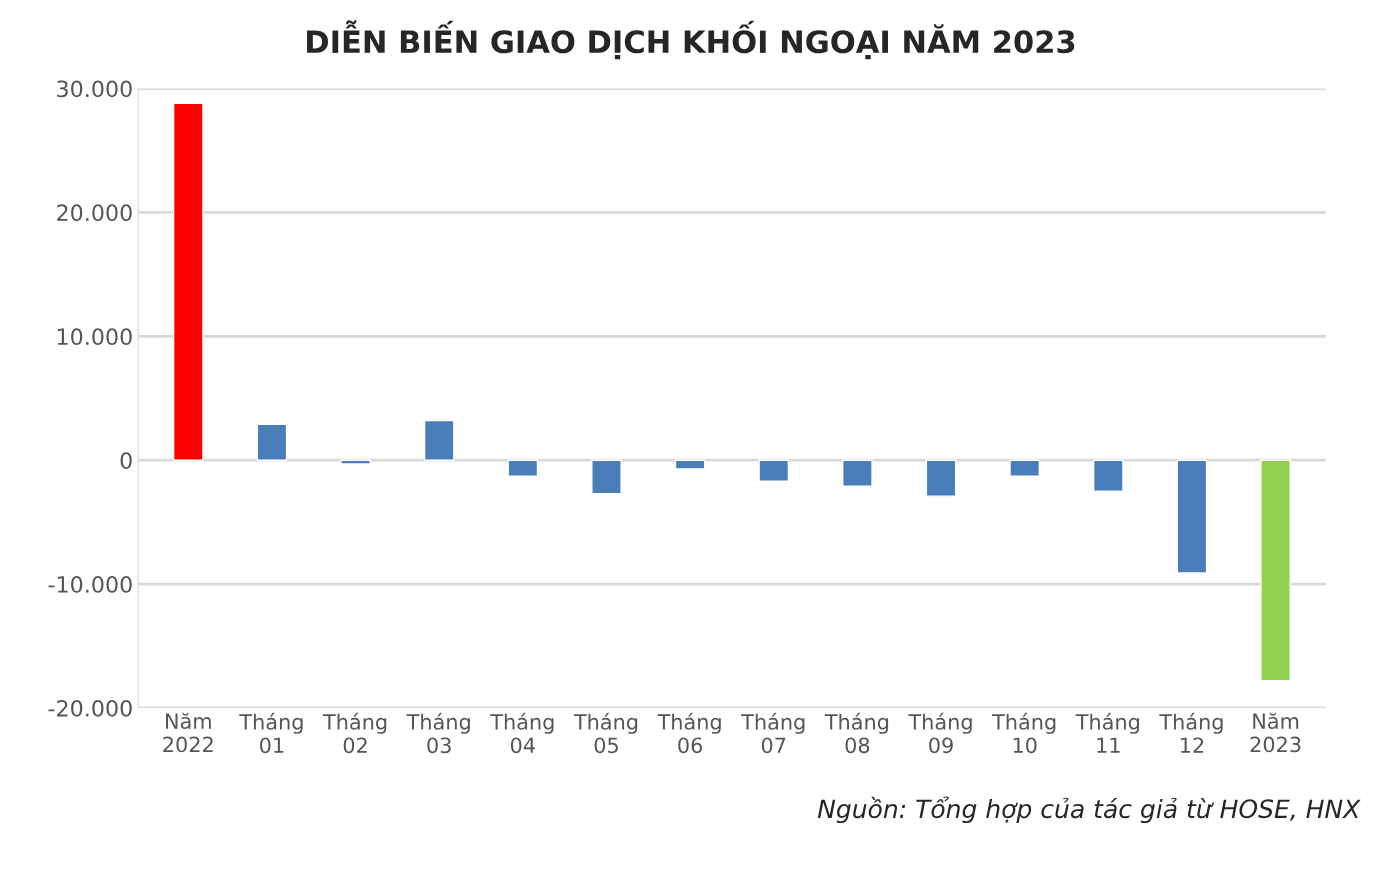  What do you see at coordinates (94, 337) in the screenshot?
I see `y-tick-label: 10.000` at bounding box center [94, 337].